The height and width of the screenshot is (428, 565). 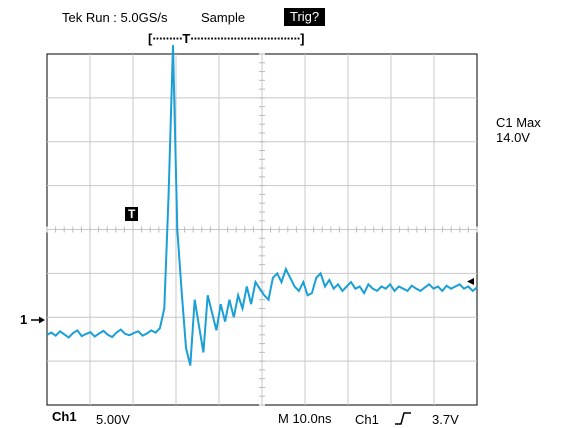 What do you see at coordinates (513, 137) in the screenshot?
I see `measurement-value: 14.0V` at bounding box center [513, 137].